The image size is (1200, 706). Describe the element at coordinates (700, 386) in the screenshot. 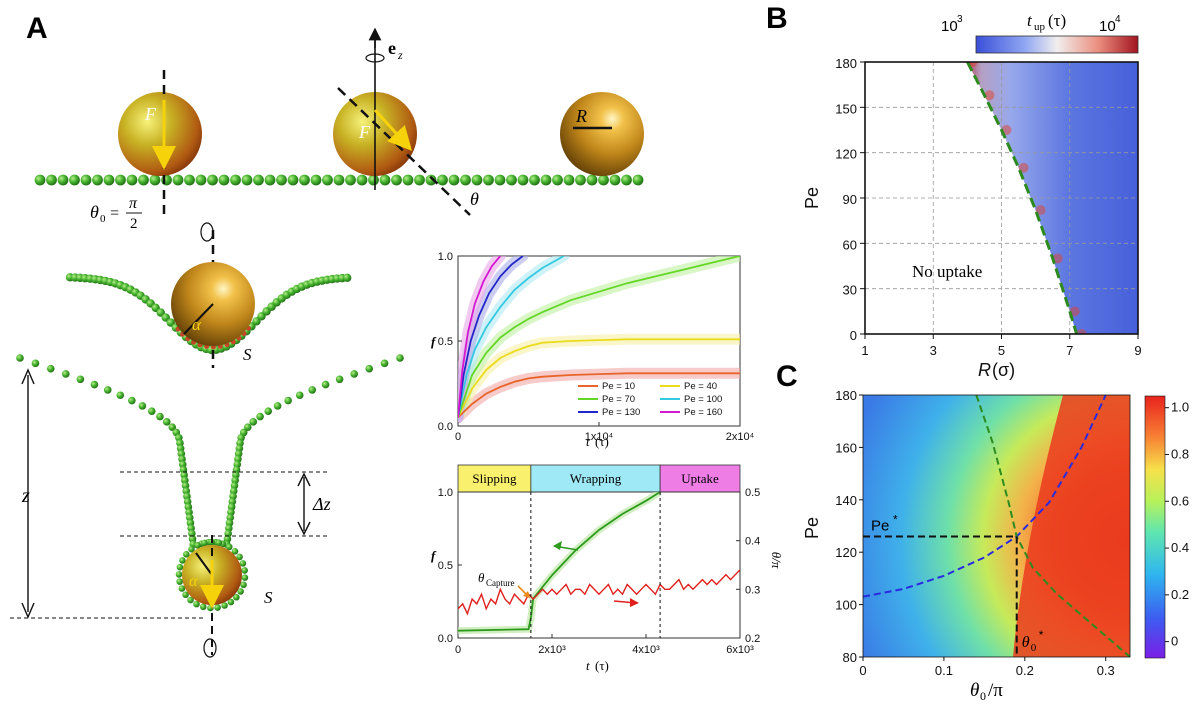

I see `legend-entry: Pe = 40` at that location.